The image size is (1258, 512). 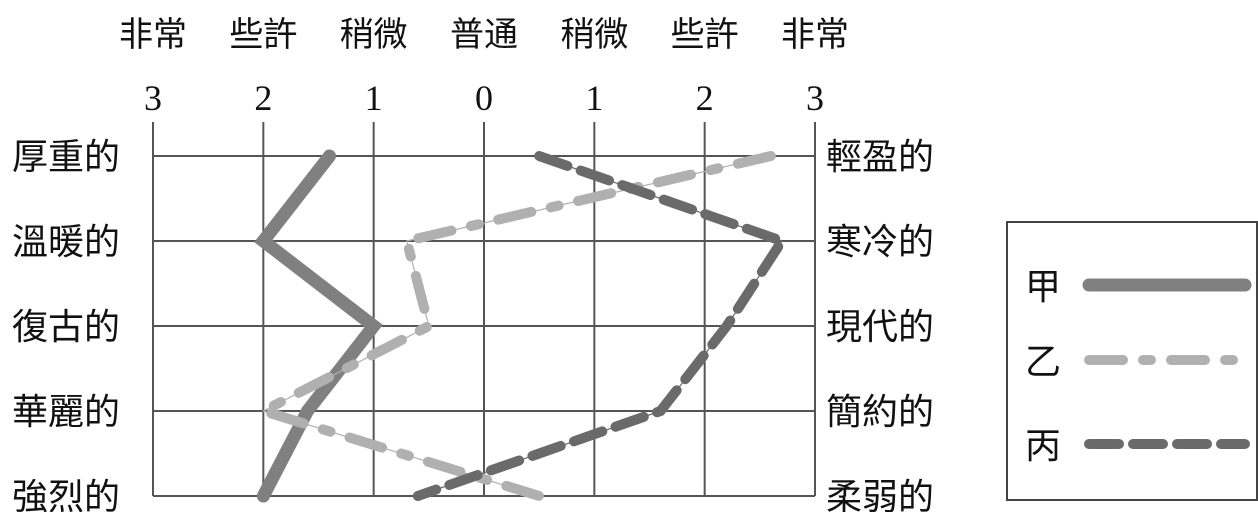 I want to click on left-adjective-label: 強烈的, so click(x=66, y=494).